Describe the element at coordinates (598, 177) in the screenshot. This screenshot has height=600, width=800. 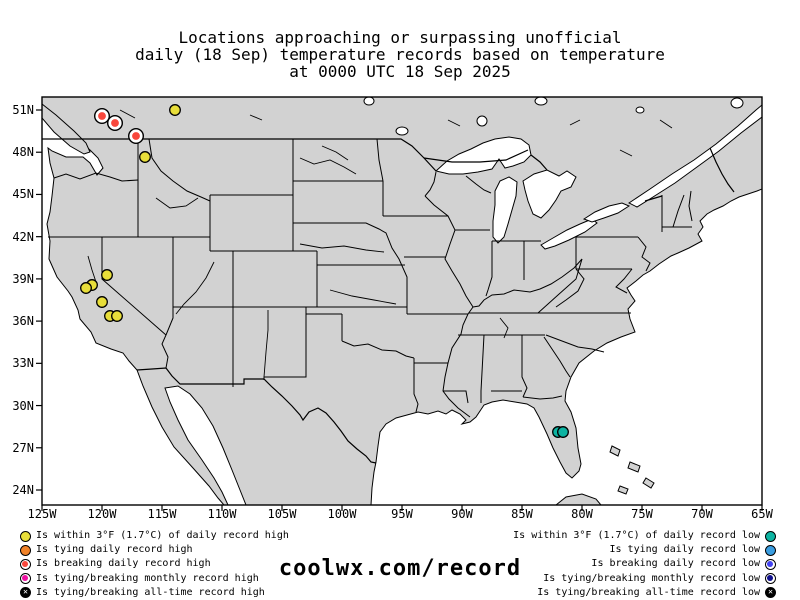
I see `great-lakes` at that location.